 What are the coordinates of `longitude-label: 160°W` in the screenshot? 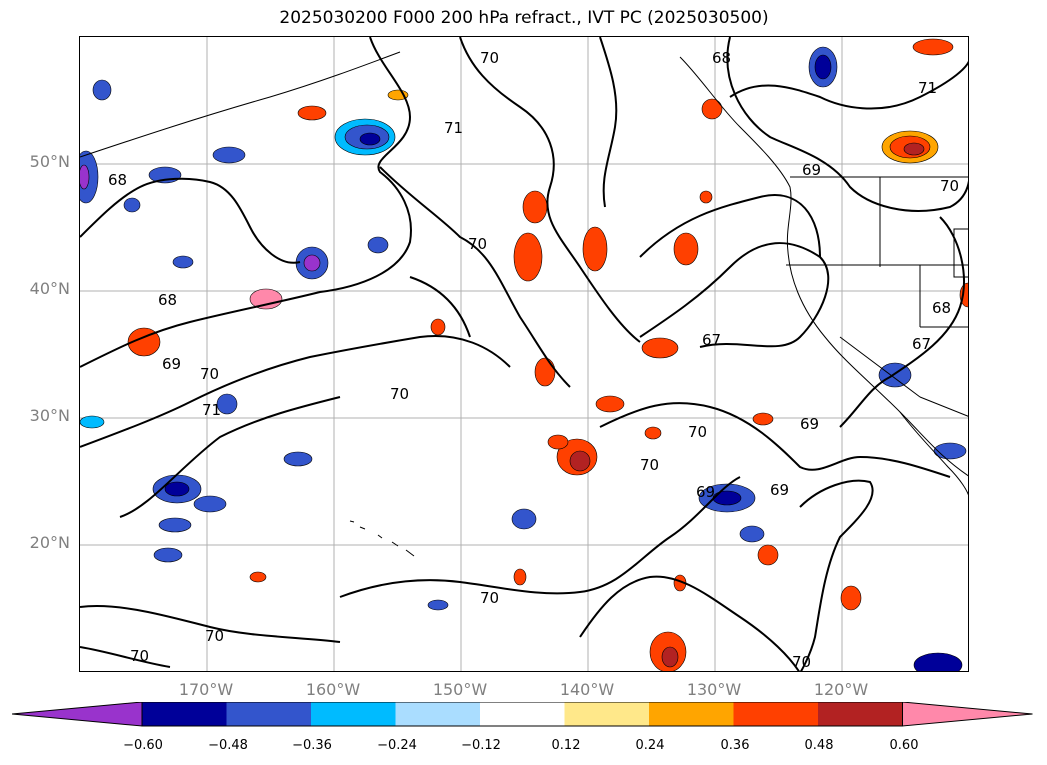 It's located at (333, 689).